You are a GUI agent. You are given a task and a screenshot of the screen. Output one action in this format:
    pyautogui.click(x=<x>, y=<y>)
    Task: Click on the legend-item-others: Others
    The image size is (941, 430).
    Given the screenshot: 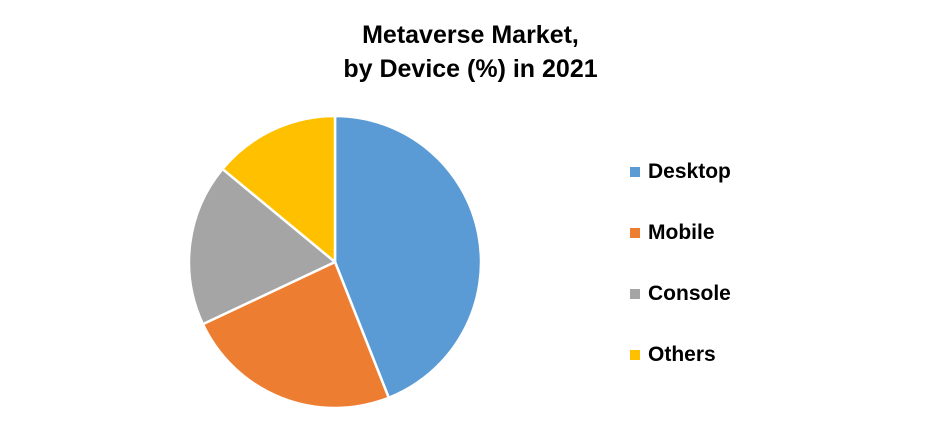 What is the action you would take?
    pyautogui.click(x=680, y=355)
    